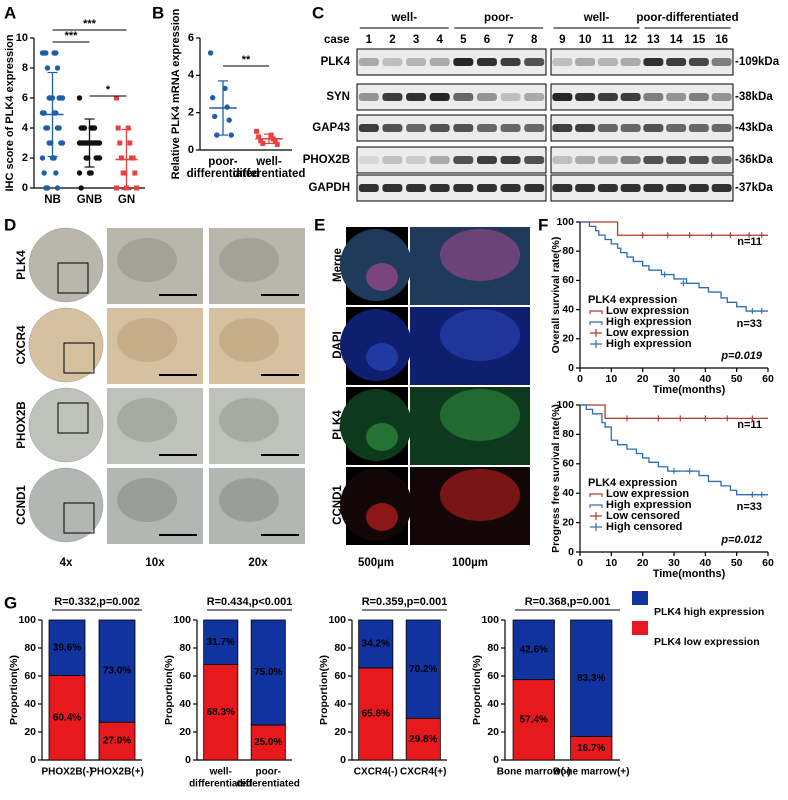 This screenshot has width=788, height=800. What do you see at coordinates (556, 295) in the screenshot?
I see `y-axis-label: Overall survival rate(%)` at bounding box center [556, 295].